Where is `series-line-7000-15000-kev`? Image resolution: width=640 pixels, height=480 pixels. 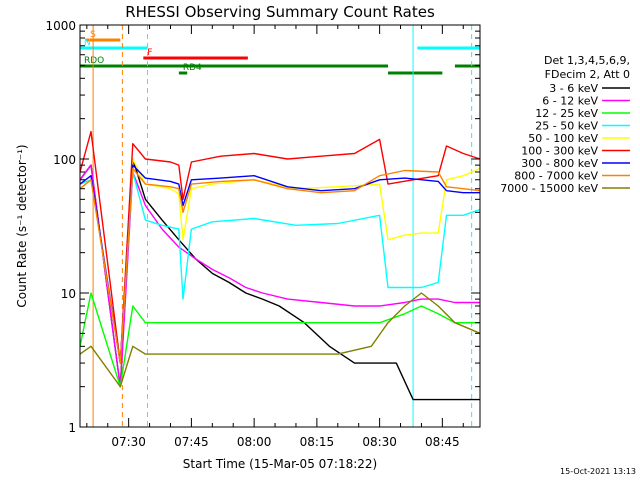
series-line-7000-15000-kev is located at coordinates (280, 340).